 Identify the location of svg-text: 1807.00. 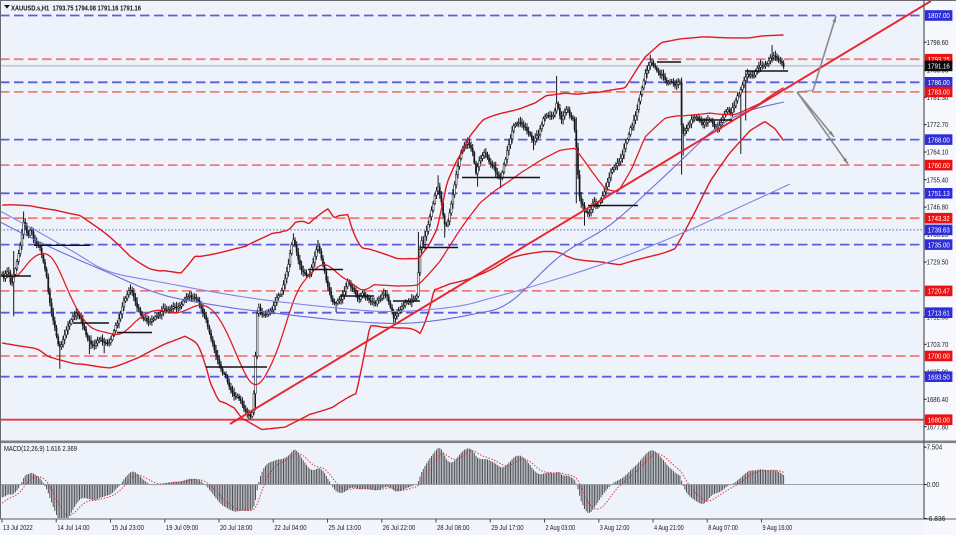
(939, 15).